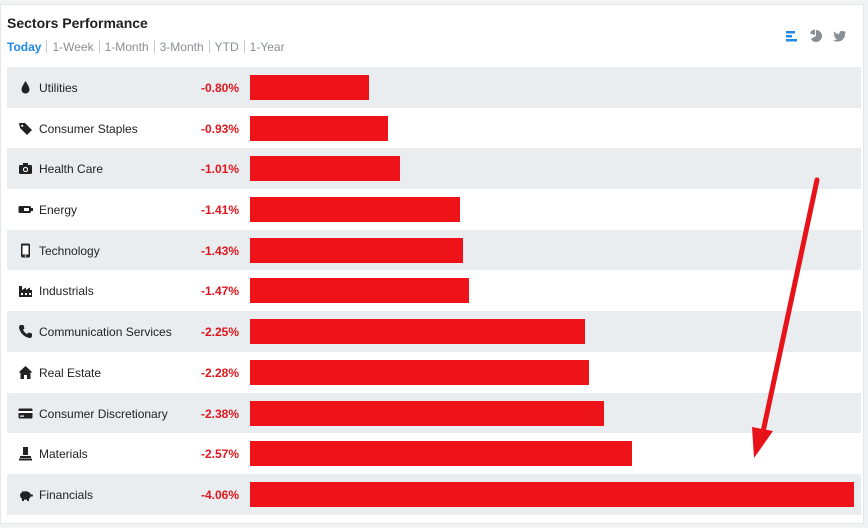  I want to click on table-row: Materials -2.57%, so click(434, 453).